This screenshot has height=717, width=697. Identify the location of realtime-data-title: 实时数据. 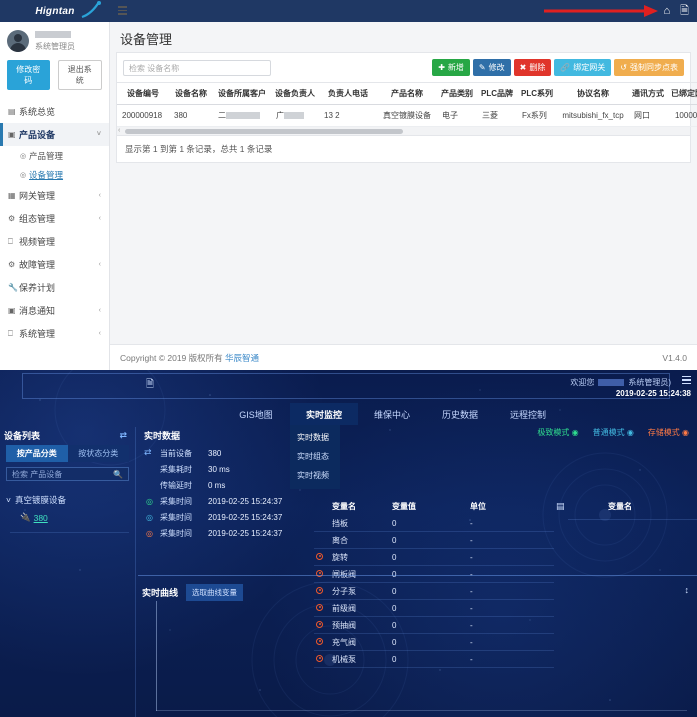
(162, 435).